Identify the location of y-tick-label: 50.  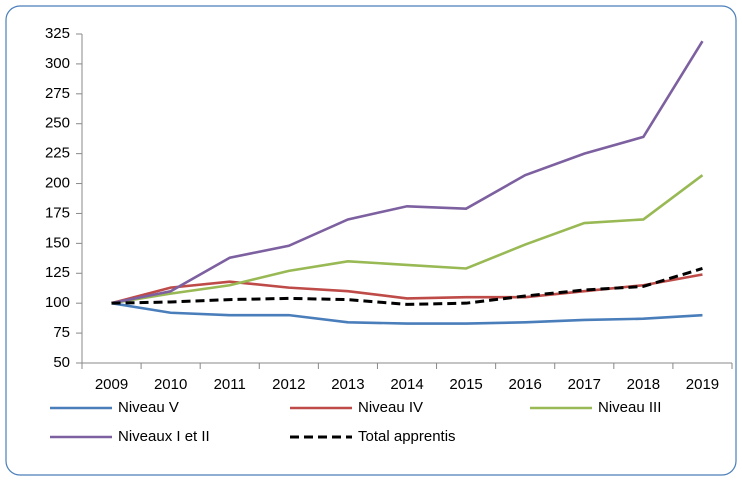
(61, 362).